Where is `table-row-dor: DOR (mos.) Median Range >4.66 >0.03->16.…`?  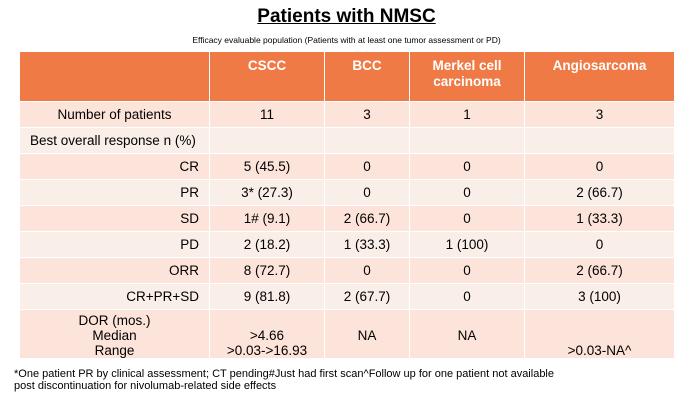 table-row-dor: DOR (mos.) Median Range >4.66 >0.03->16.… is located at coordinates (347, 334).